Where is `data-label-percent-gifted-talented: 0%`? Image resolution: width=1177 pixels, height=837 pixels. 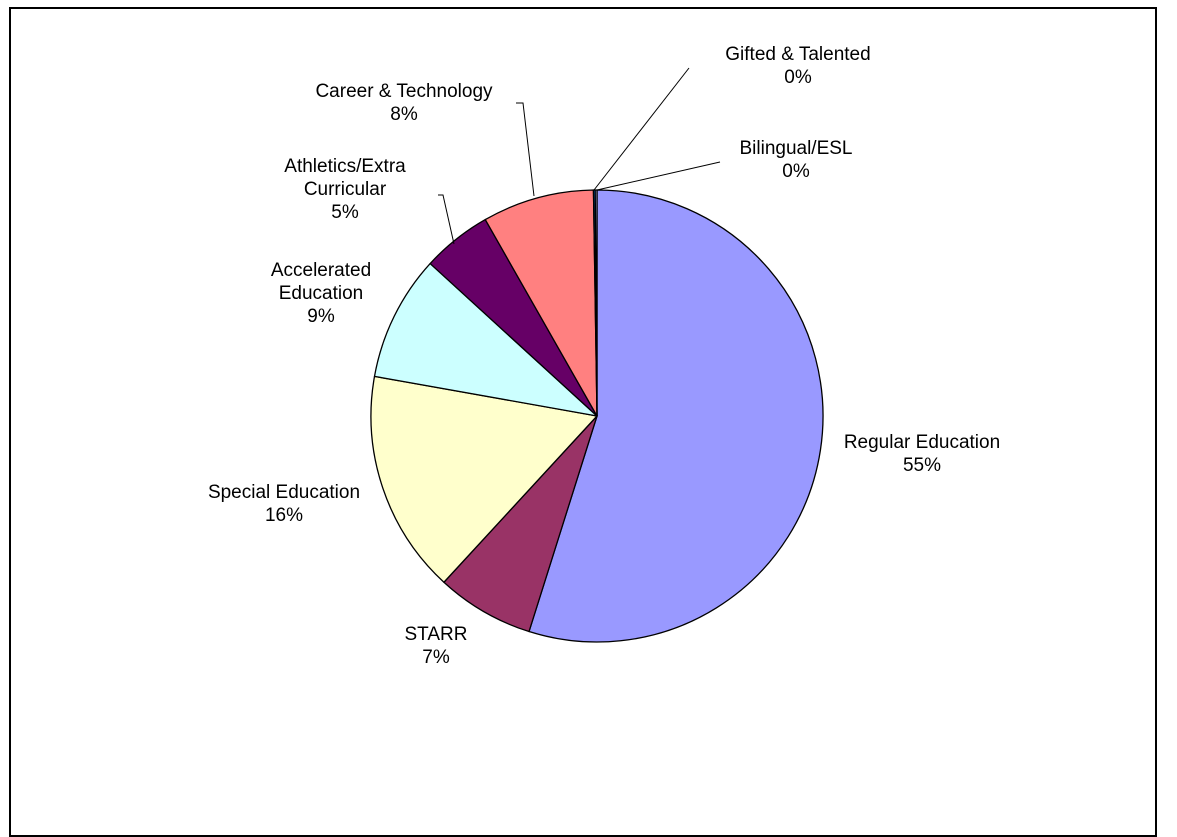 data-label-percent-gifted-talented: 0% is located at coordinates (798, 77).